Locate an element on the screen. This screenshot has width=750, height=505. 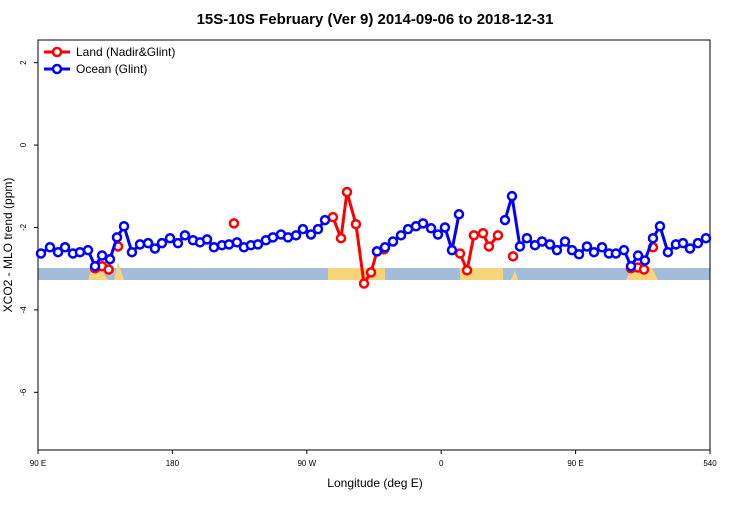
legend-label: Ocean (Glint) is located at coordinates (111, 69).